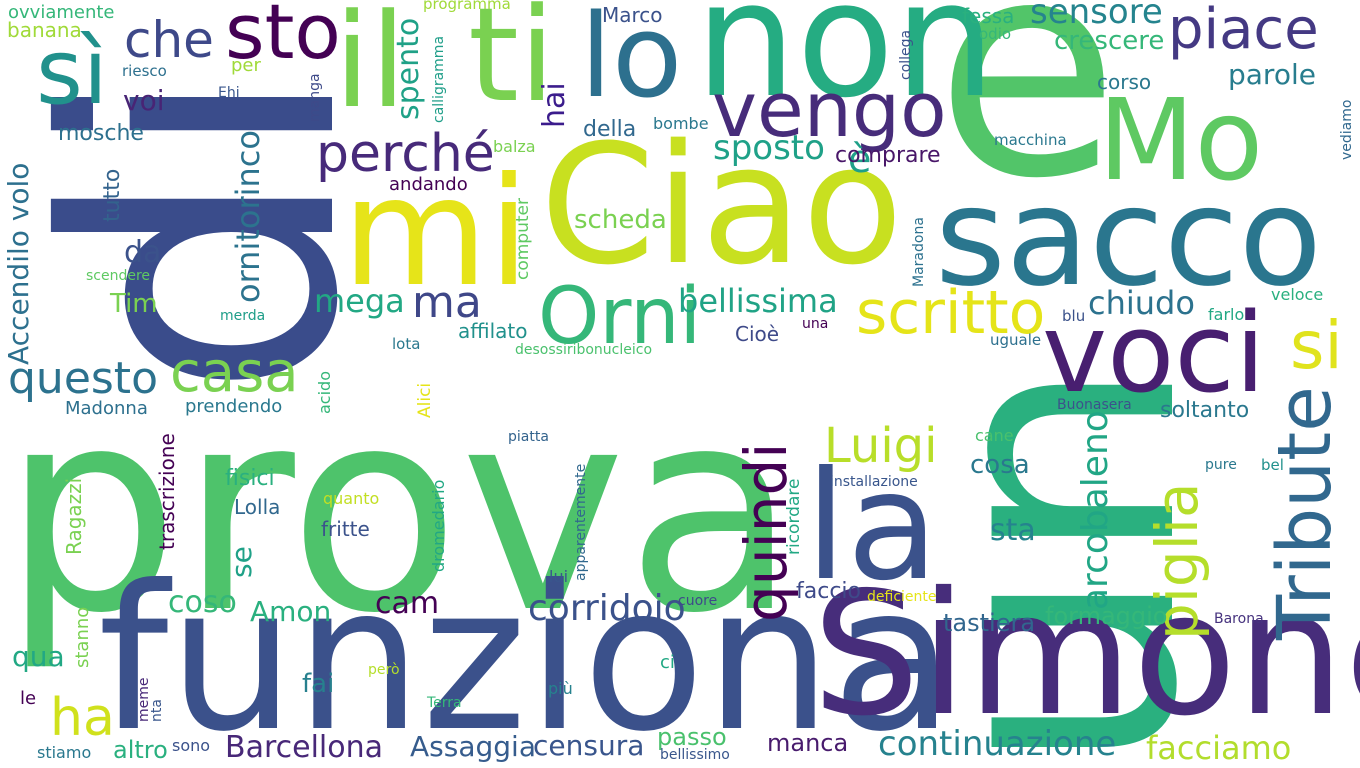 The image size is (1360, 768). I want to click on word-pure: pure, so click(1221, 465).